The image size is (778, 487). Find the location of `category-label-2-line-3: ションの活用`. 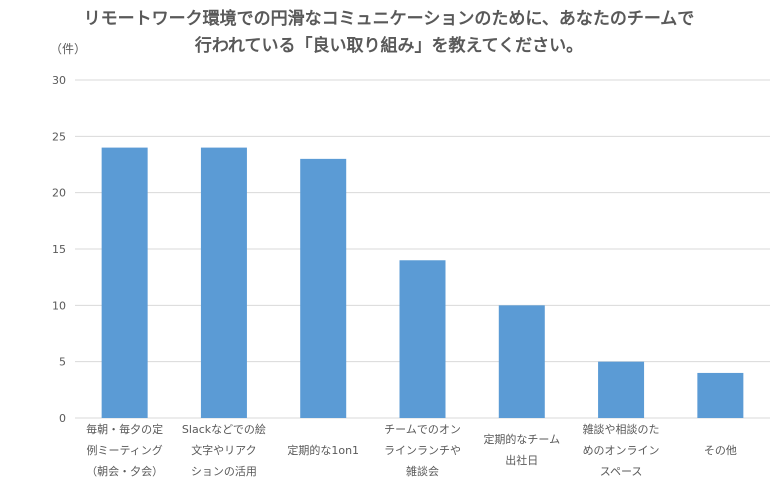

category-label-2-line-3: ションの活用 is located at coordinates (224, 471).